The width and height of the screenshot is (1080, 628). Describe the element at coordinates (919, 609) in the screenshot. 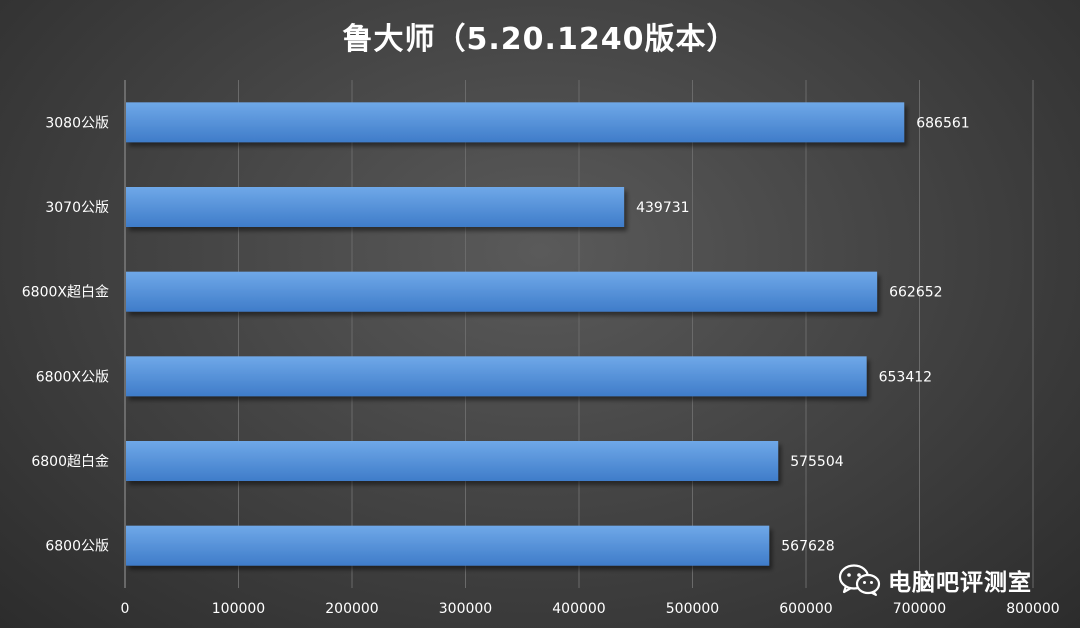

I see `x-tick-label: 700000` at that location.